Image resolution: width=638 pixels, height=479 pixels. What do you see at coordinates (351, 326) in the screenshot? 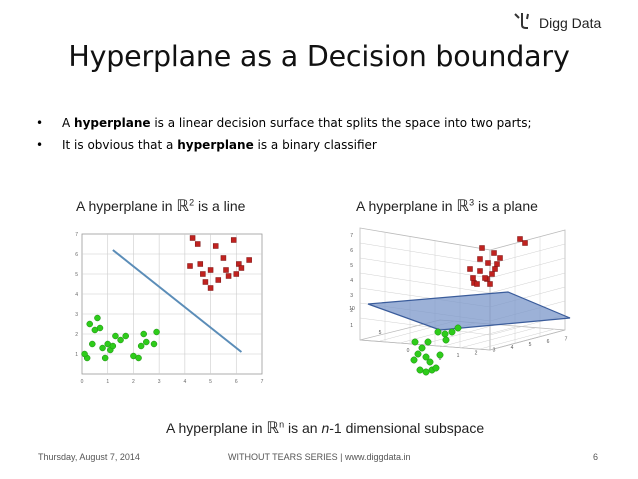
I see `z-tick-label: 1` at bounding box center [351, 326].